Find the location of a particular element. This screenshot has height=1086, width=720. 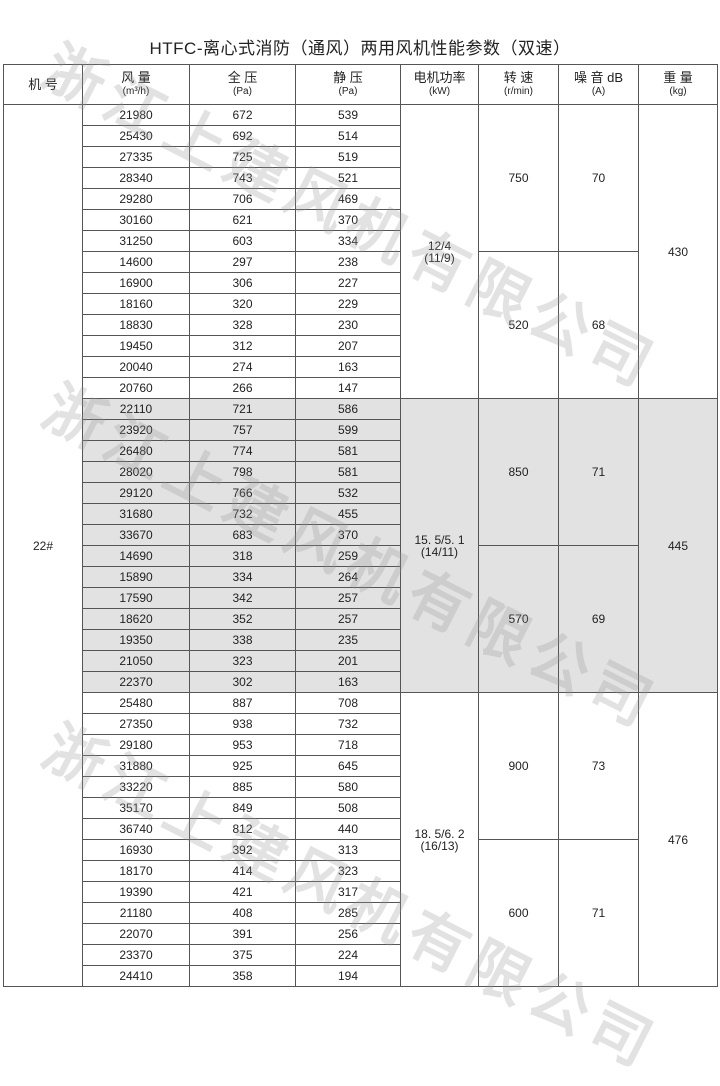

static-pressure-cell: 264 is located at coordinates (348, 577).